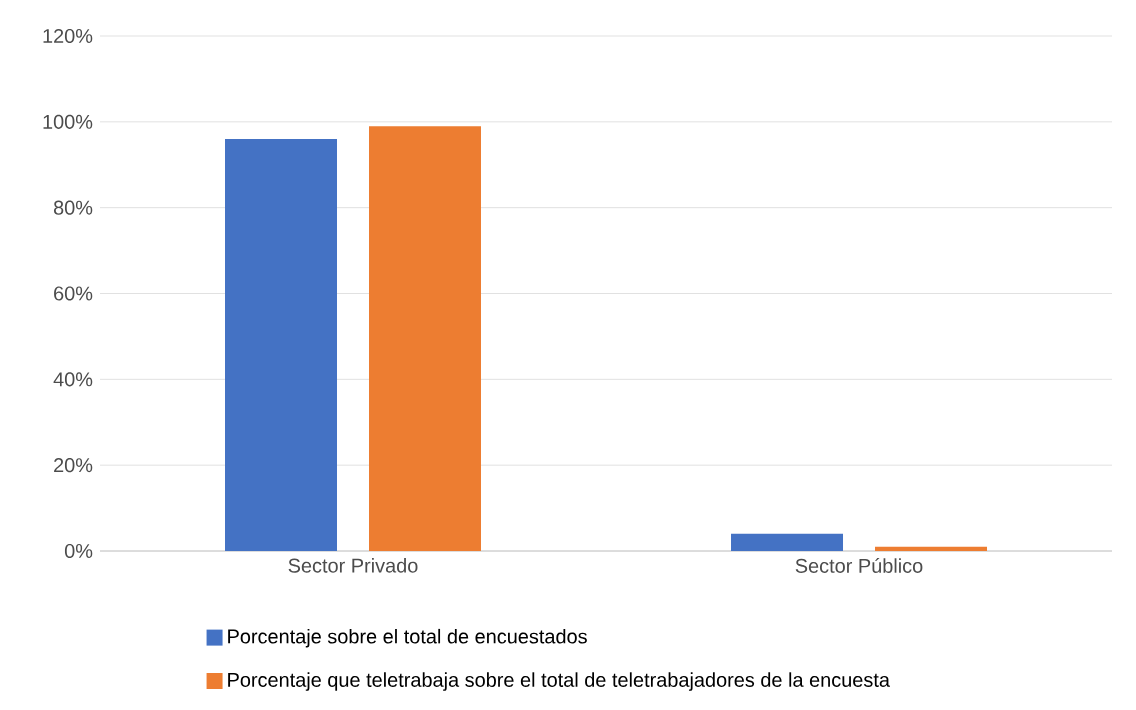 The image size is (1136, 710). Describe the element at coordinates (559, 681) in the screenshot. I see `legend-label: Porcentaje que teletrabaja sobre el total de teletrabajadores de la encuesta` at that location.